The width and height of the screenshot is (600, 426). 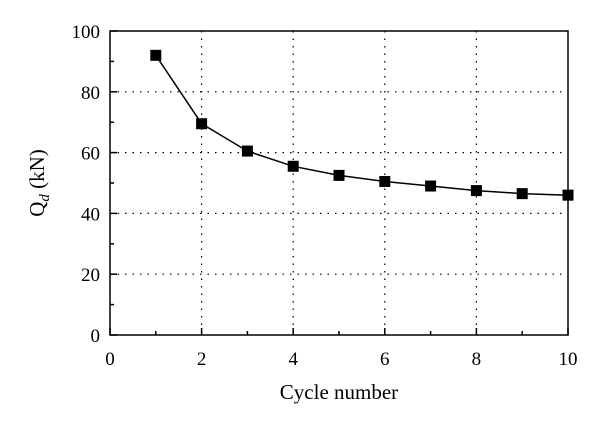 I want to click on x-tick-label: 10, so click(x=568, y=359).